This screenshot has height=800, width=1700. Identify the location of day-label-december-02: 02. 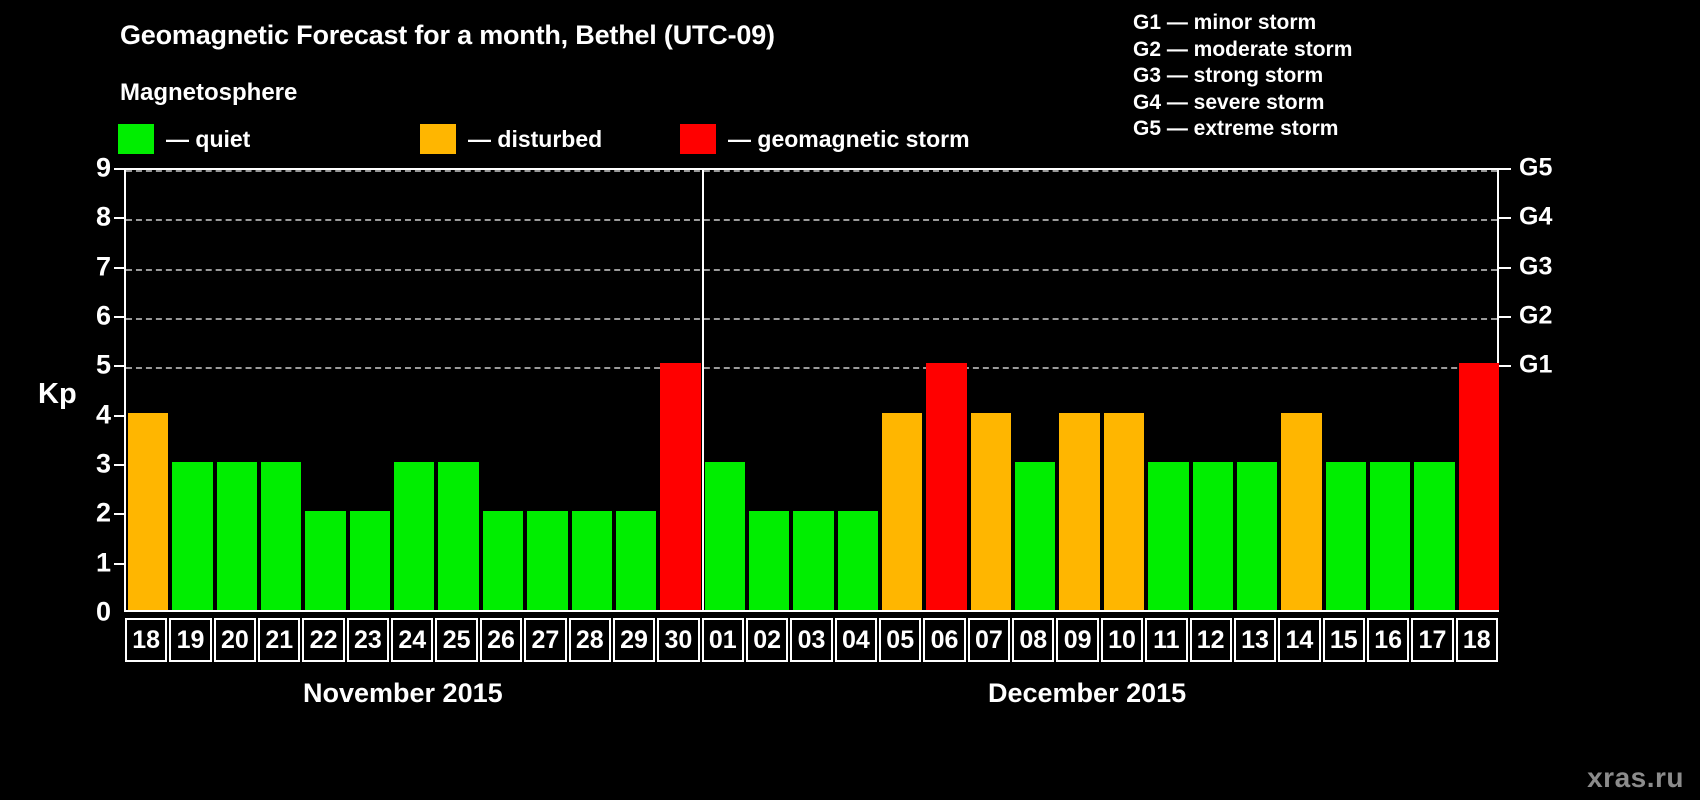
(767, 640).